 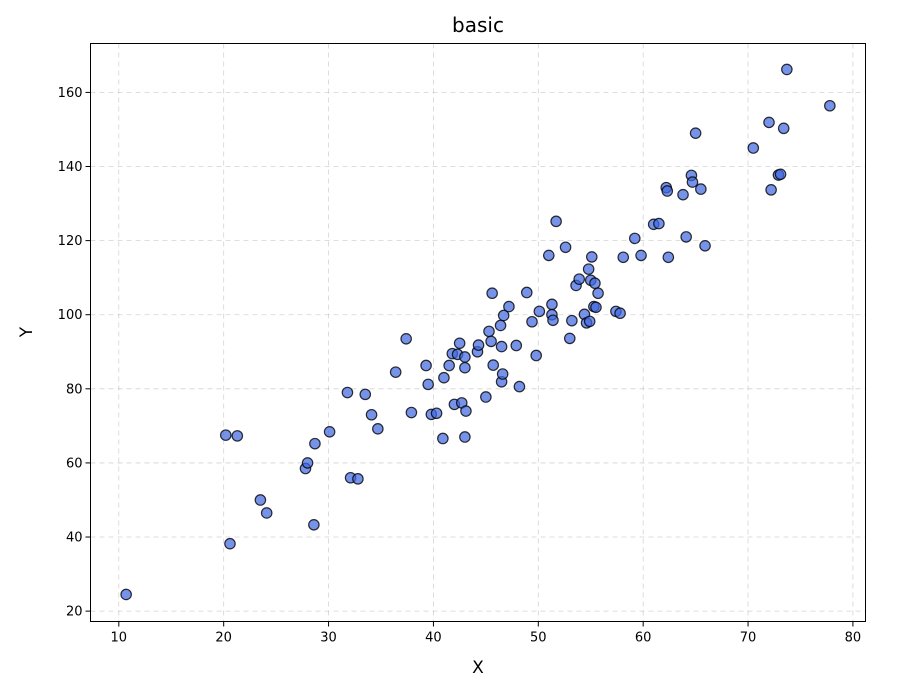 What do you see at coordinates (853, 638) in the screenshot?
I see `x-tick-label: 80` at bounding box center [853, 638].